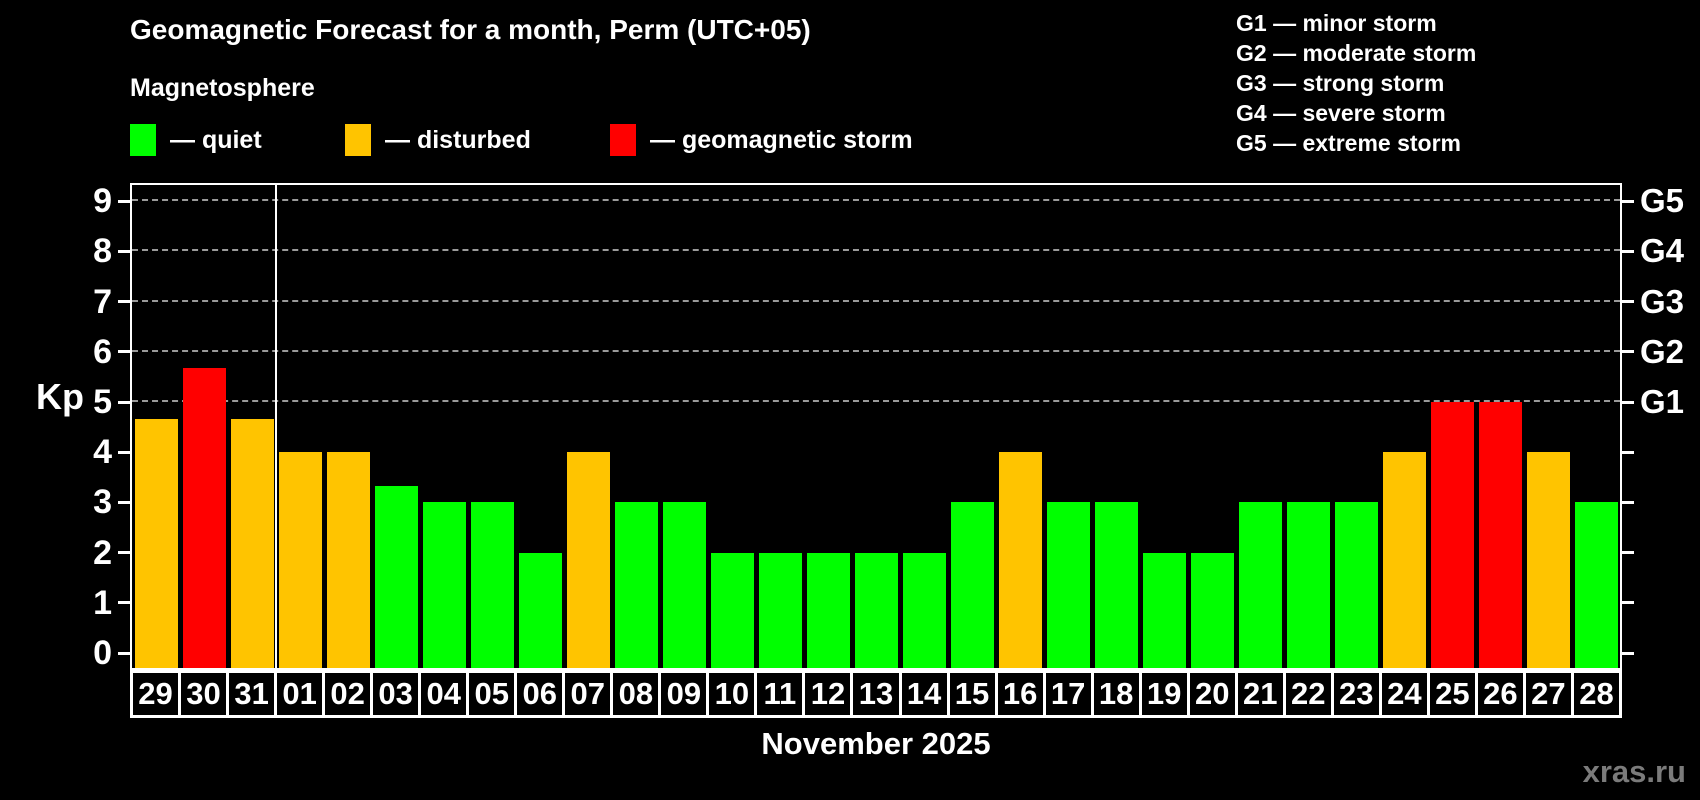 The width and height of the screenshot is (1700, 800). Describe the element at coordinates (1662, 201) in the screenshot. I see `g-scale-label-g5: G5` at that location.